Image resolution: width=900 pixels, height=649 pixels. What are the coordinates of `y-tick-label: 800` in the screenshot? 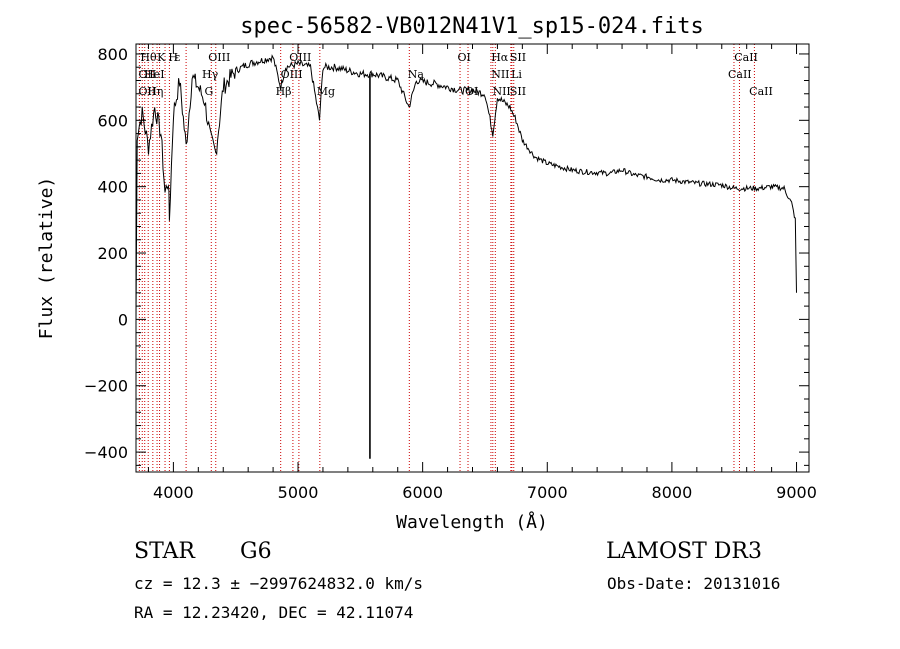 It's located at (112, 54).